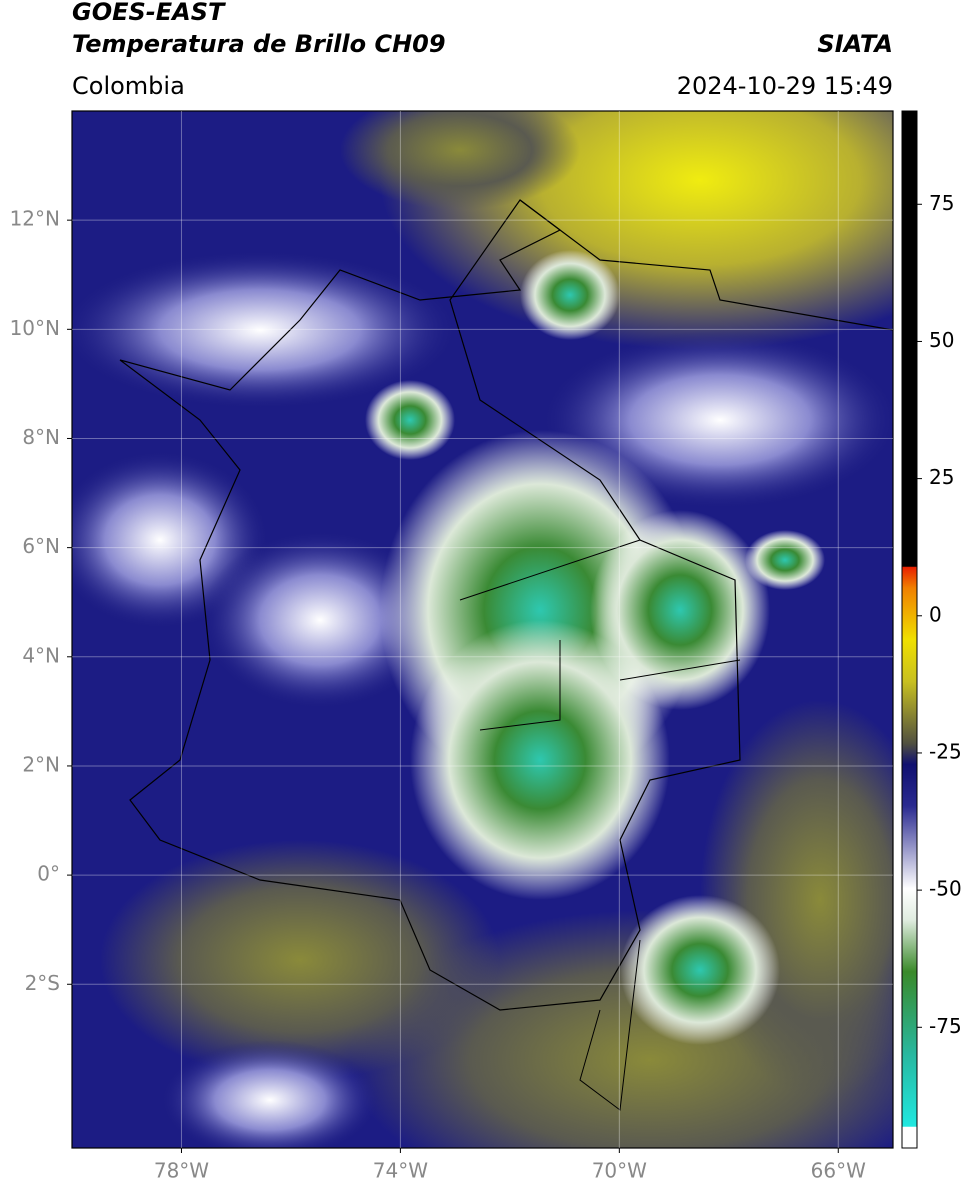  Describe the element at coordinates (35, 219) in the screenshot. I see `y-tick-label: 12°N` at that location.